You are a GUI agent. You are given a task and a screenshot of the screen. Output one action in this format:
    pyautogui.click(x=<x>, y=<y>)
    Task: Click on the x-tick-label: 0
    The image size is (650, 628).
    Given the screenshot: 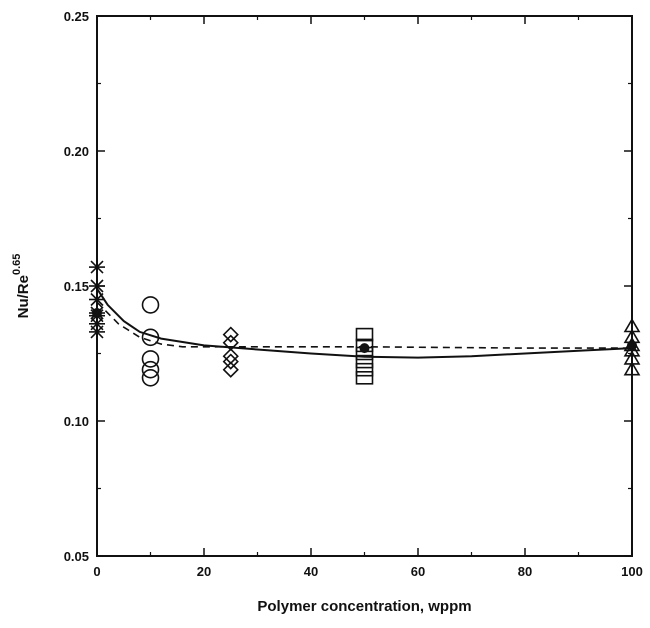 What is the action you would take?
    pyautogui.click(x=96, y=571)
    